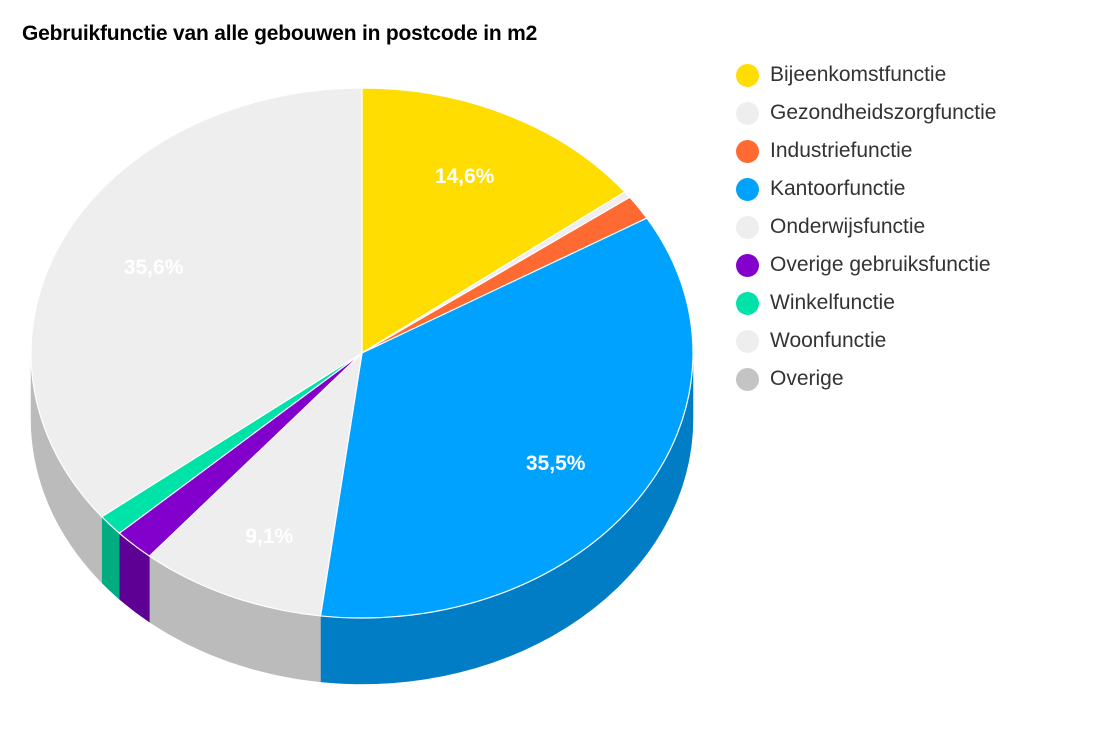  I want to click on legend-label-woonfunctie: Woonfunctie, so click(828, 340).